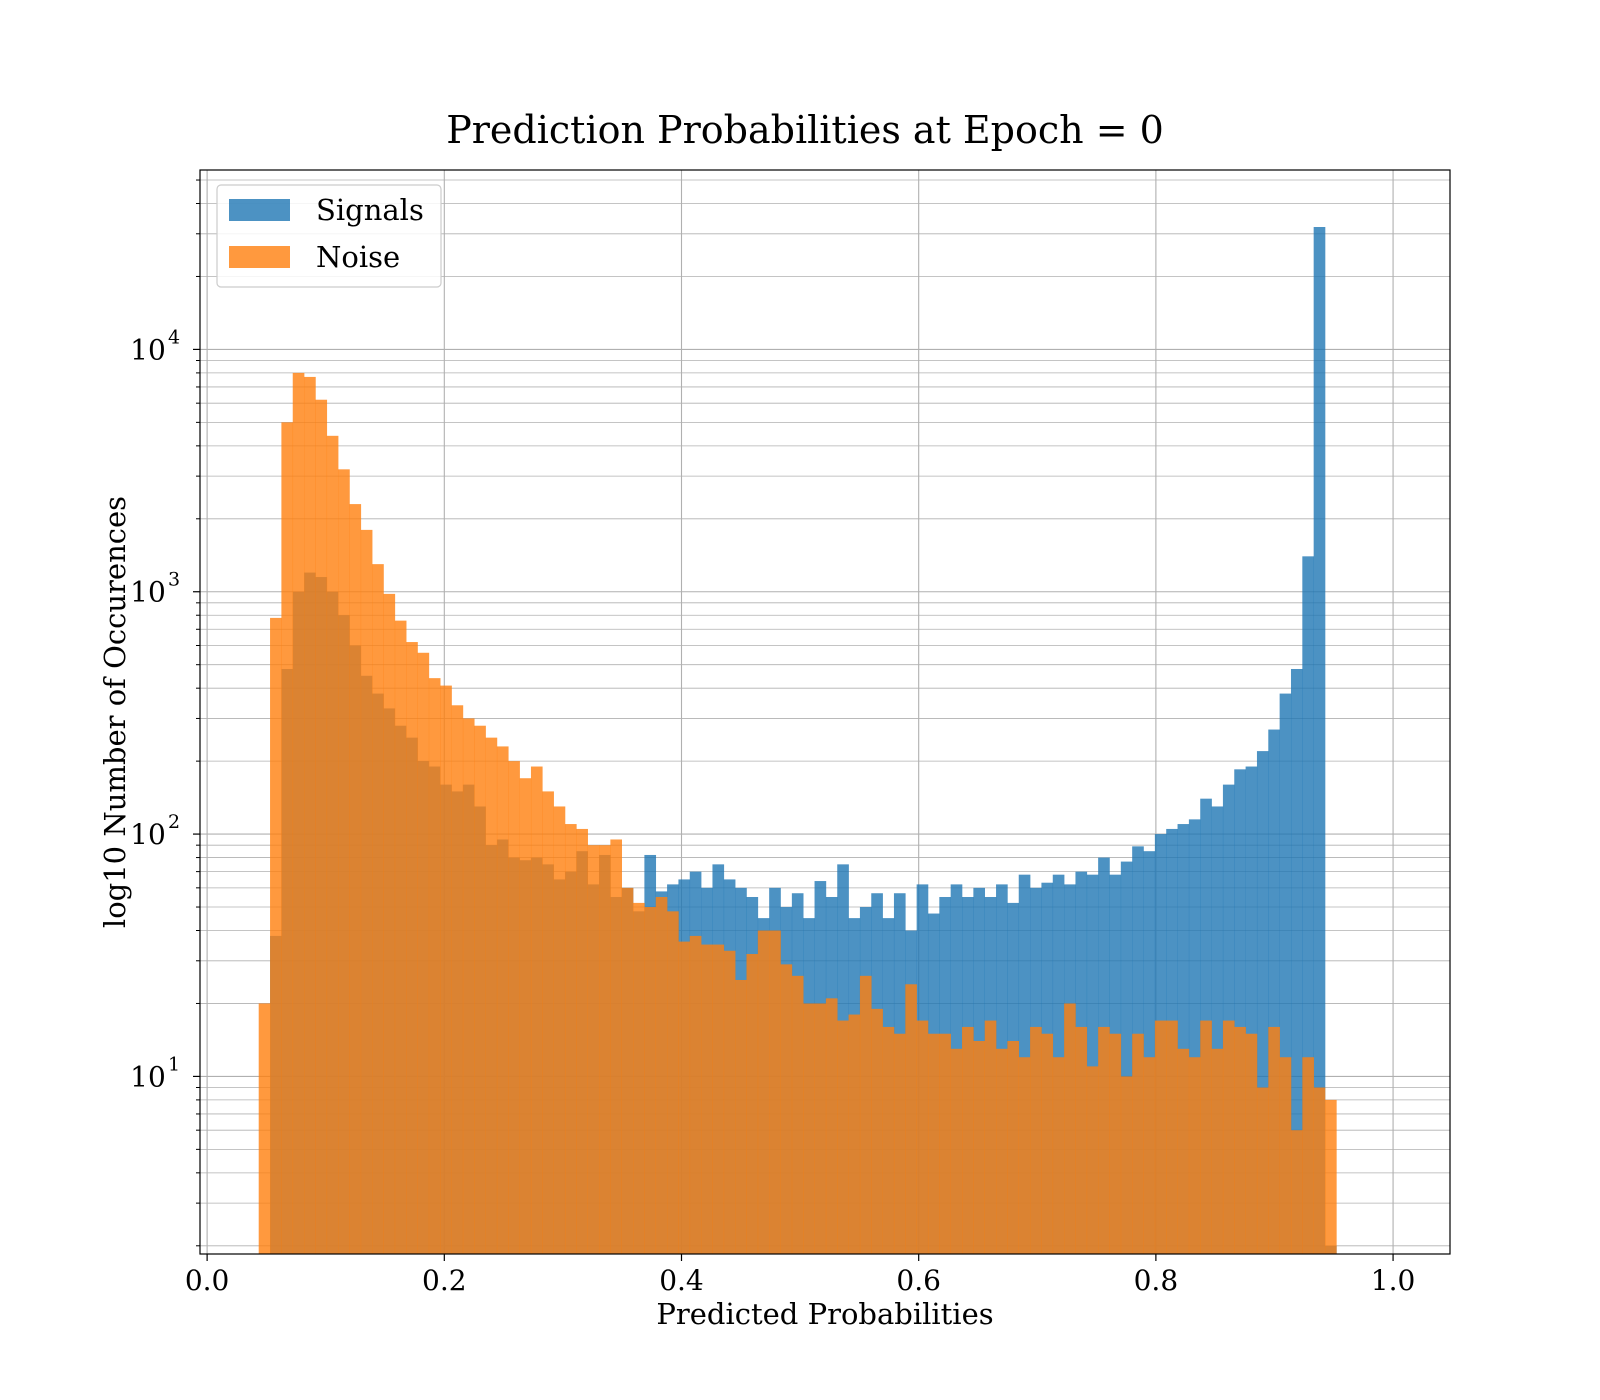  What do you see at coordinates (174, 822) in the screenshot?
I see `y-tick-label-exponent: 2` at bounding box center [174, 822].